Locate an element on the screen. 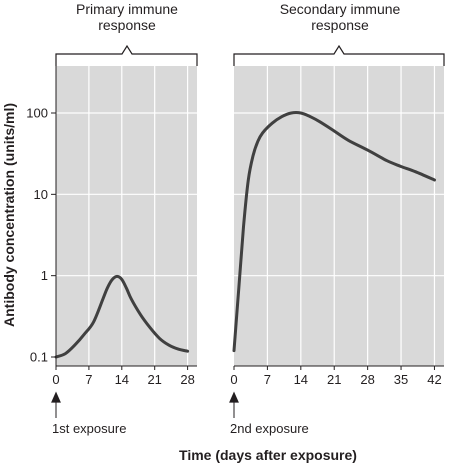  secondary-x-tick-label: 14 is located at coordinates (301, 379).